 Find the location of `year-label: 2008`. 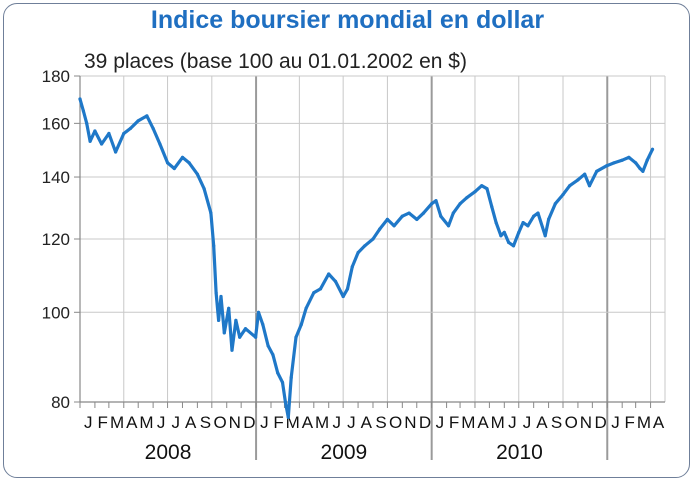

year-label: 2008 is located at coordinates (168, 452).